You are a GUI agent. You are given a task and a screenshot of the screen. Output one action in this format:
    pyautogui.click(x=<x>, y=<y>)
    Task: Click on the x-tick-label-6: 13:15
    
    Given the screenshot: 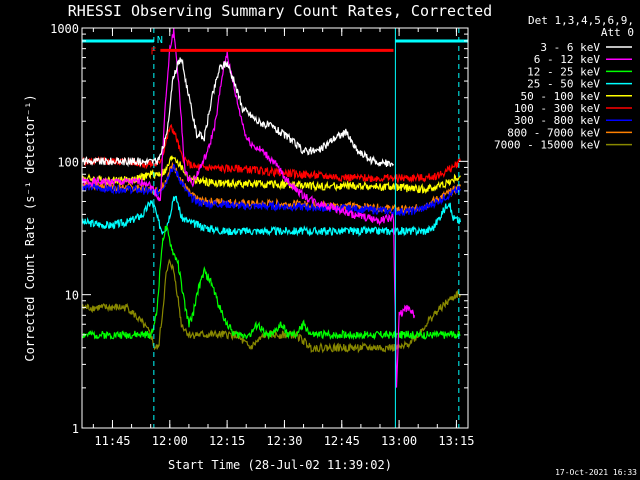 What is the action you would take?
    pyautogui.click(x=456, y=441)
    